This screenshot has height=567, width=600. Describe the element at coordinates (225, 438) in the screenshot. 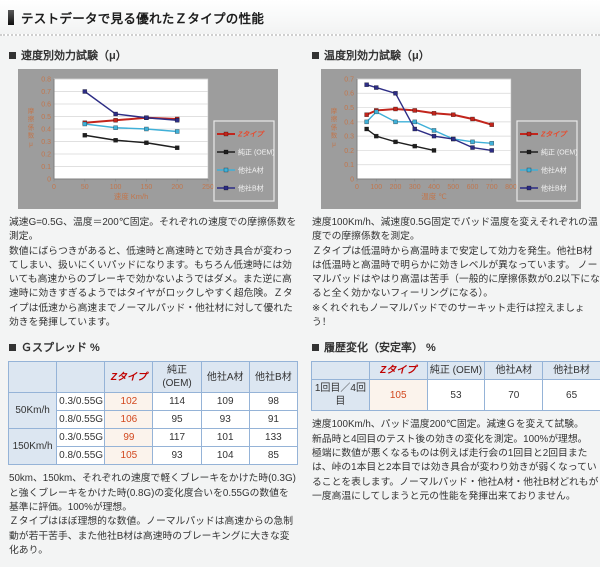

I see `table-cell: 101` at that location.